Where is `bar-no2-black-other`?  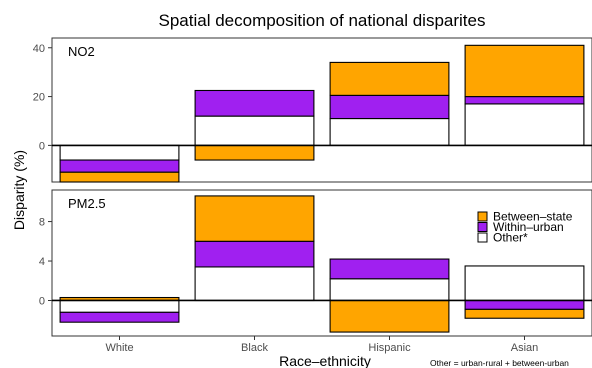
bar-no2-black-other is located at coordinates (254, 130).